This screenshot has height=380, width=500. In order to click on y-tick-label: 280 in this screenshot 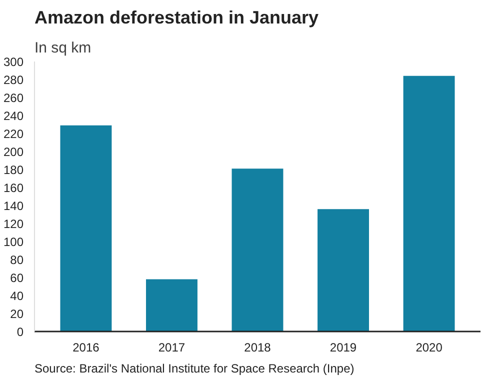, I will do `click(13, 80)`.